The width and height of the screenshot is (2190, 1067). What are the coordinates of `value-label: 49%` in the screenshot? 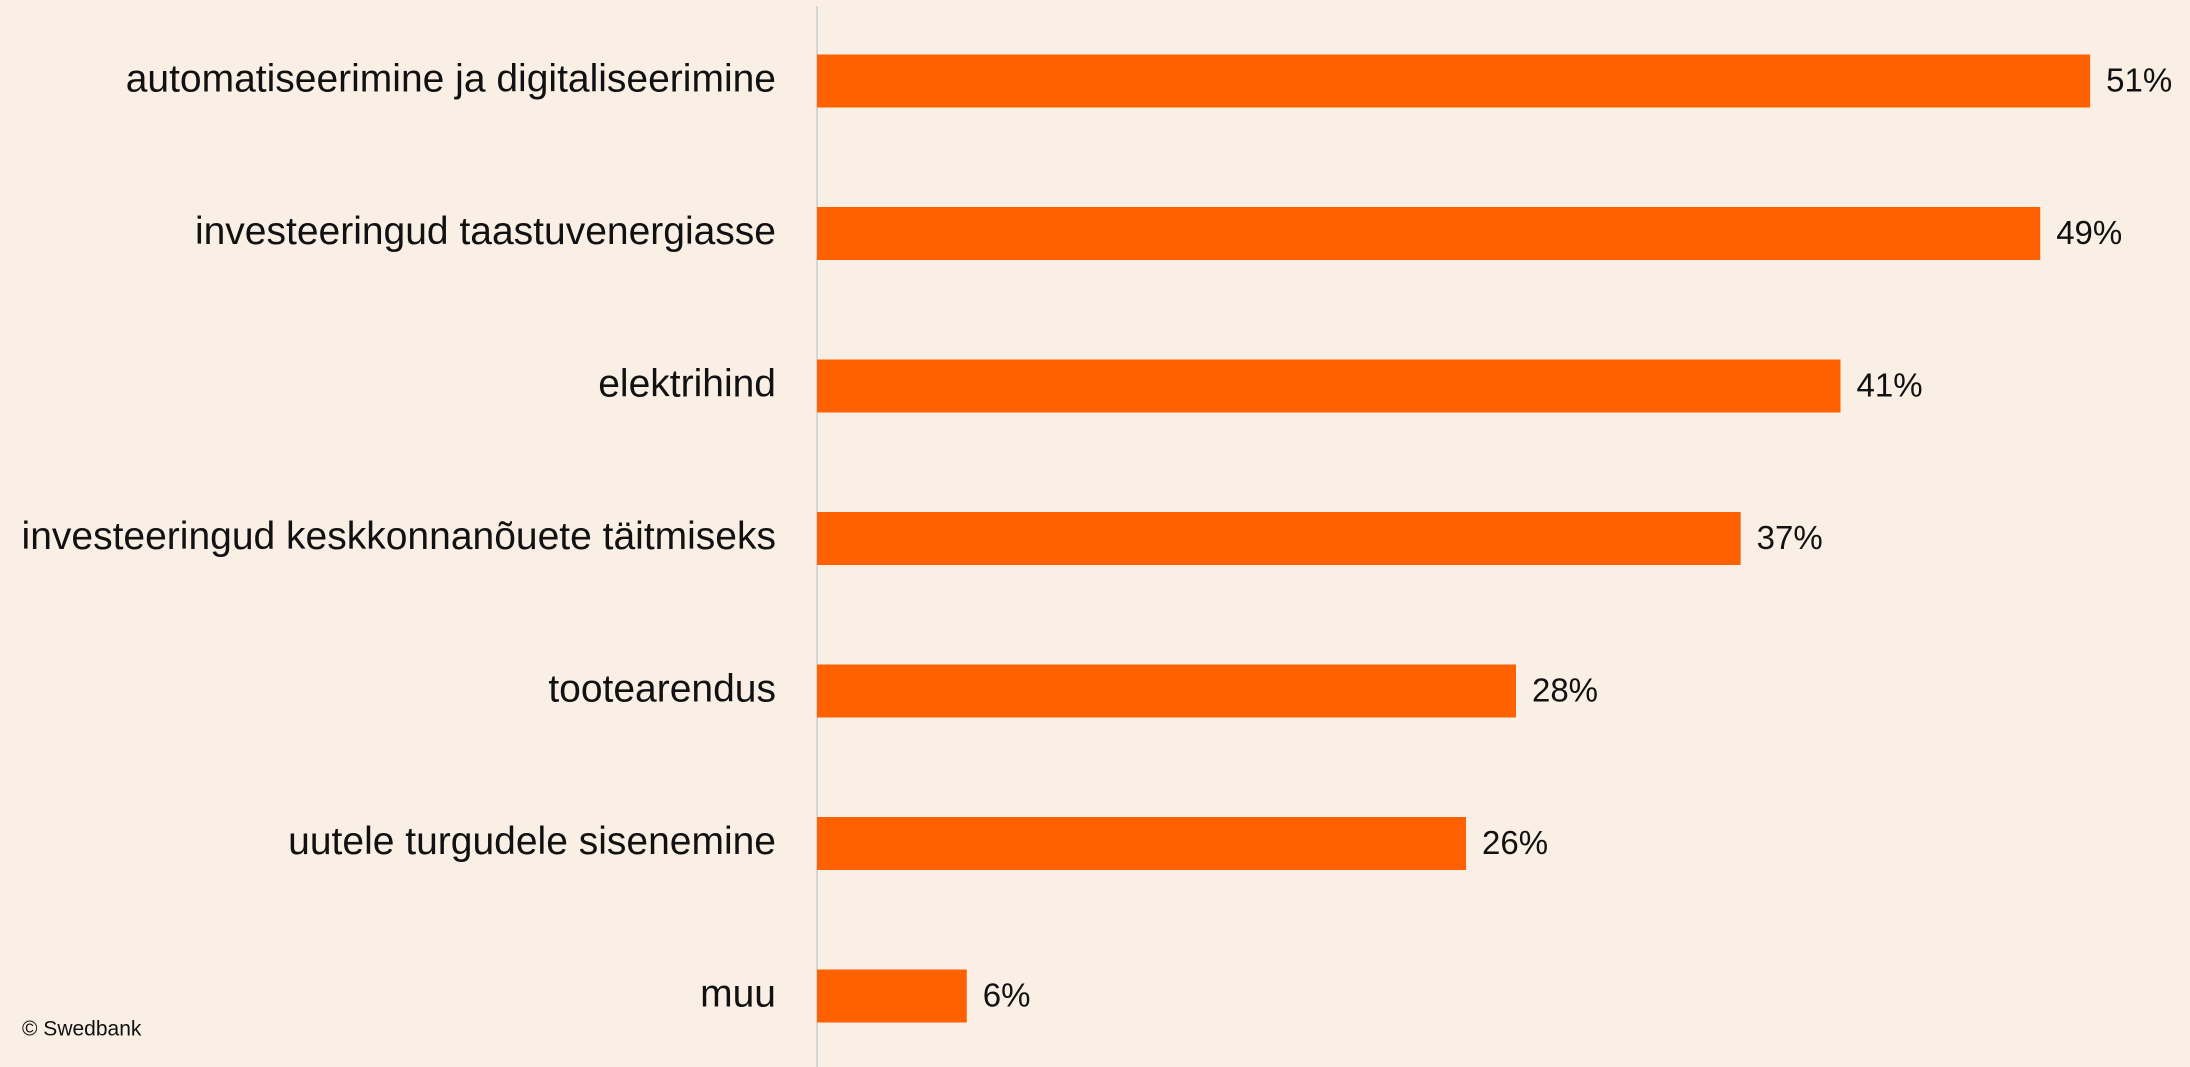 It's located at (2089, 232).